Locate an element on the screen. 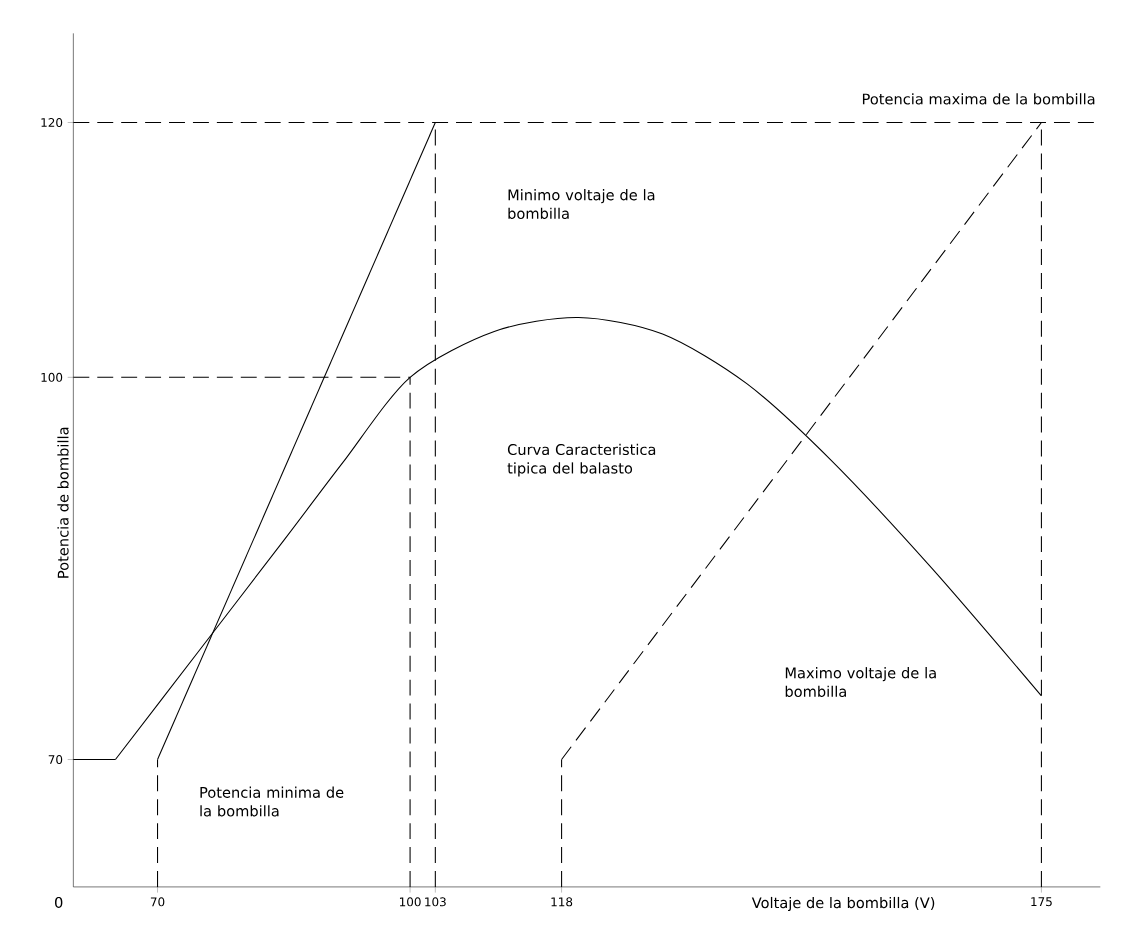  x-tick-label: 70 is located at coordinates (157, 902).